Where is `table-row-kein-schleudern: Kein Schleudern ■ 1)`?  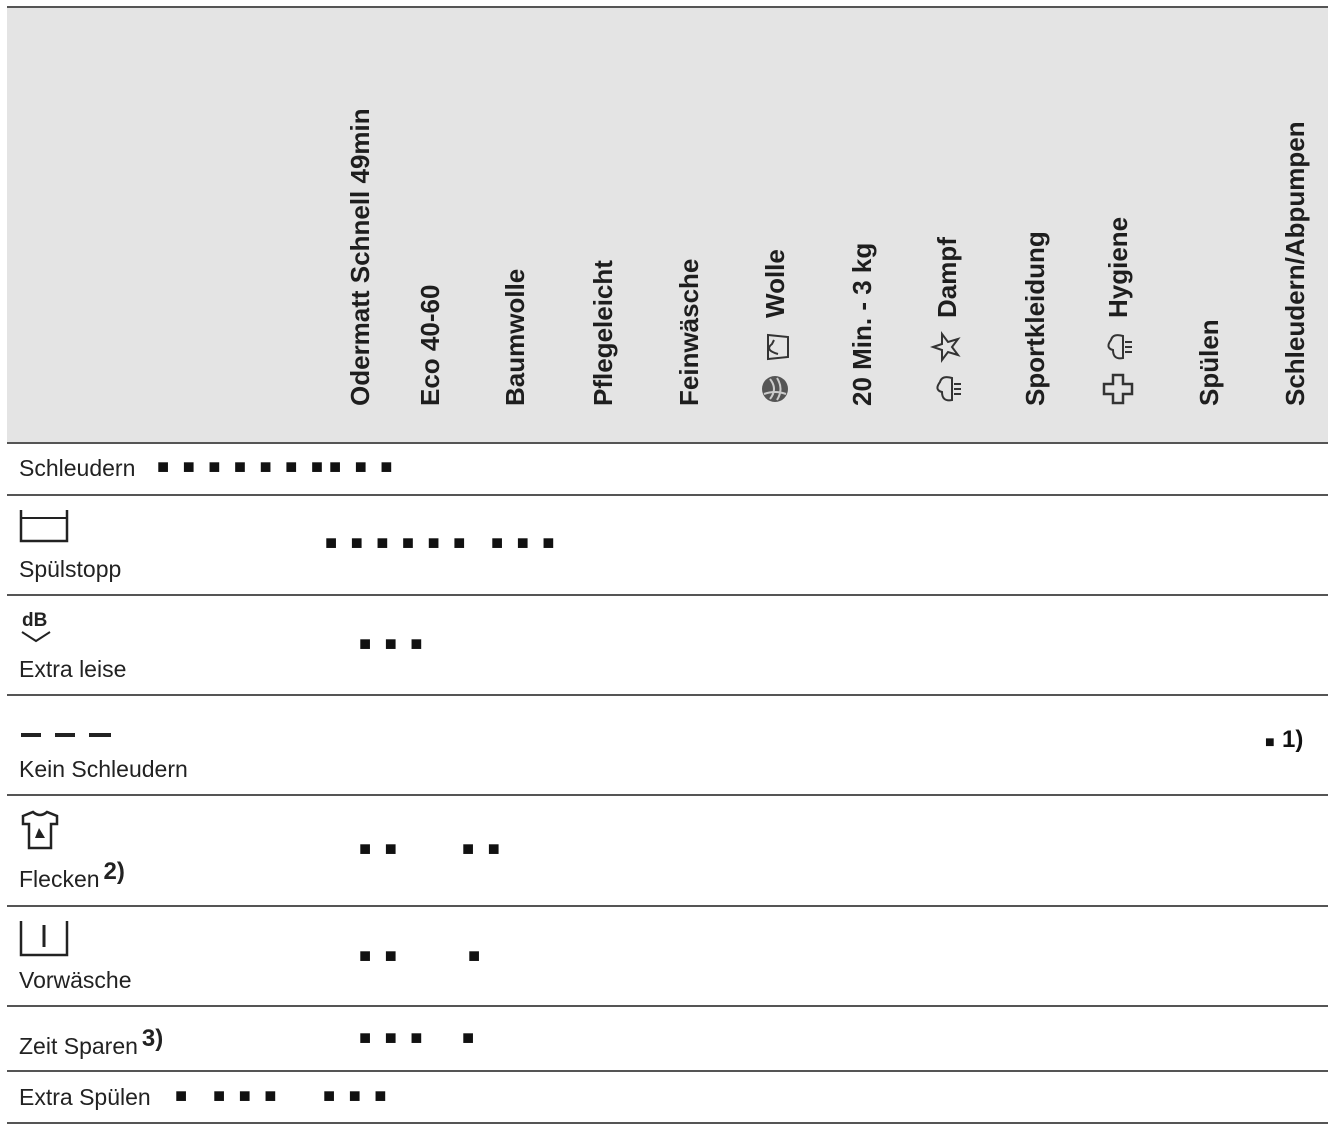 table-row-kein-schleudern: Kein Schleudern ■ 1) is located at coordinates (667, 746).